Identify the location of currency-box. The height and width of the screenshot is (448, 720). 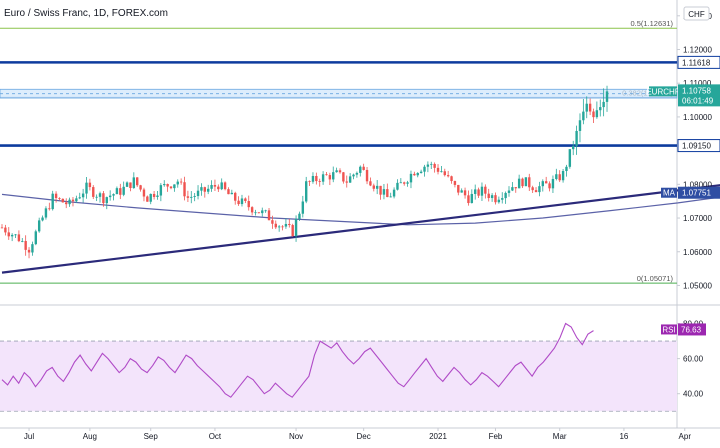
(696, 13).